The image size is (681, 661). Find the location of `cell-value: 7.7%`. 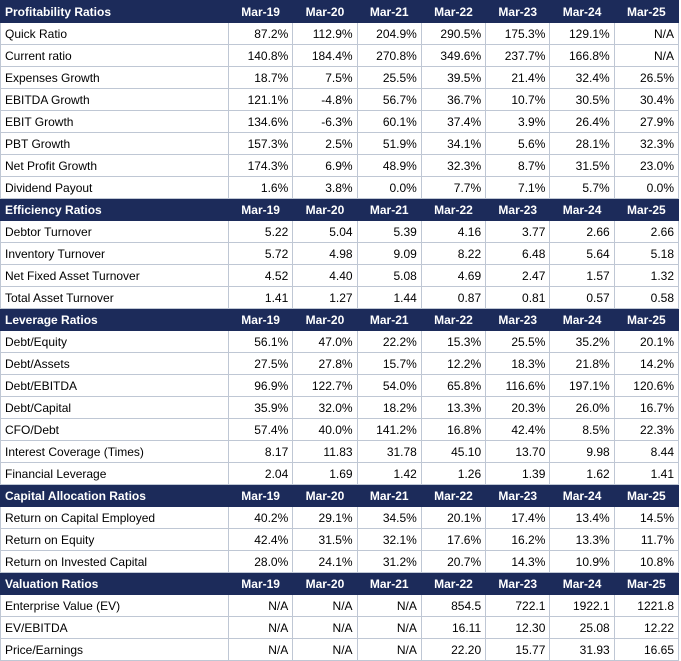

cell-value: 7.7% is located at coordinates (453, 187).